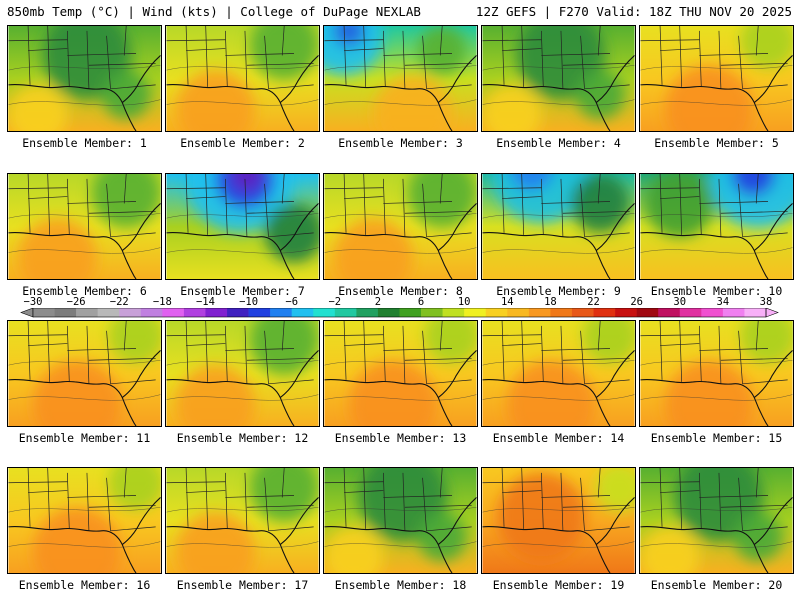 The width and height of the screenshot is (800, 600). Describe the element at coordinates (378, 302) in the screenshot. I see `colorbar-tick-label: 2` at that location.